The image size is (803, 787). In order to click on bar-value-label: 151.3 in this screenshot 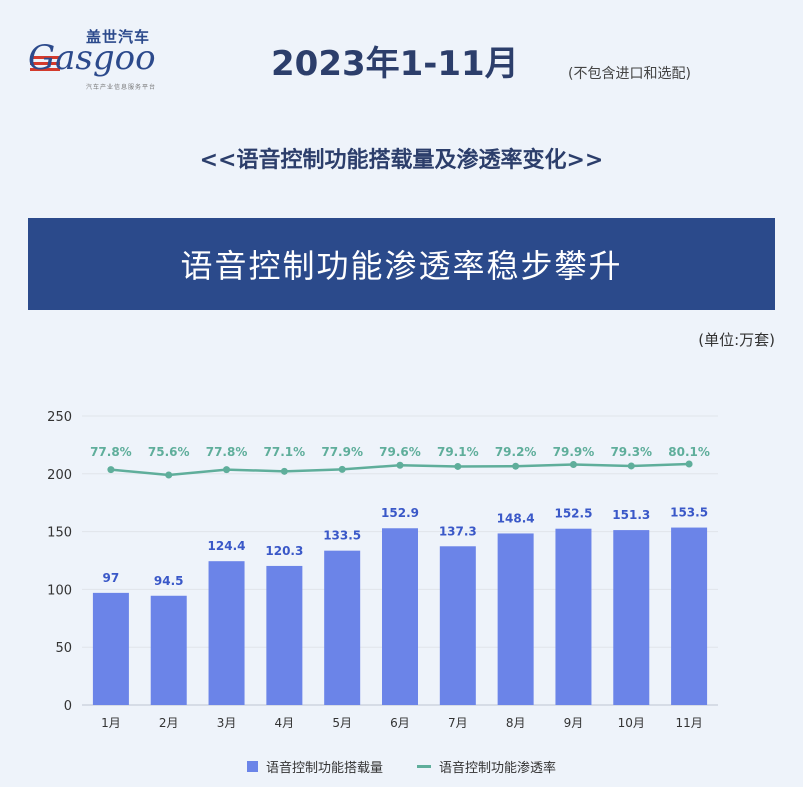, I will do `click(631, 515)`.